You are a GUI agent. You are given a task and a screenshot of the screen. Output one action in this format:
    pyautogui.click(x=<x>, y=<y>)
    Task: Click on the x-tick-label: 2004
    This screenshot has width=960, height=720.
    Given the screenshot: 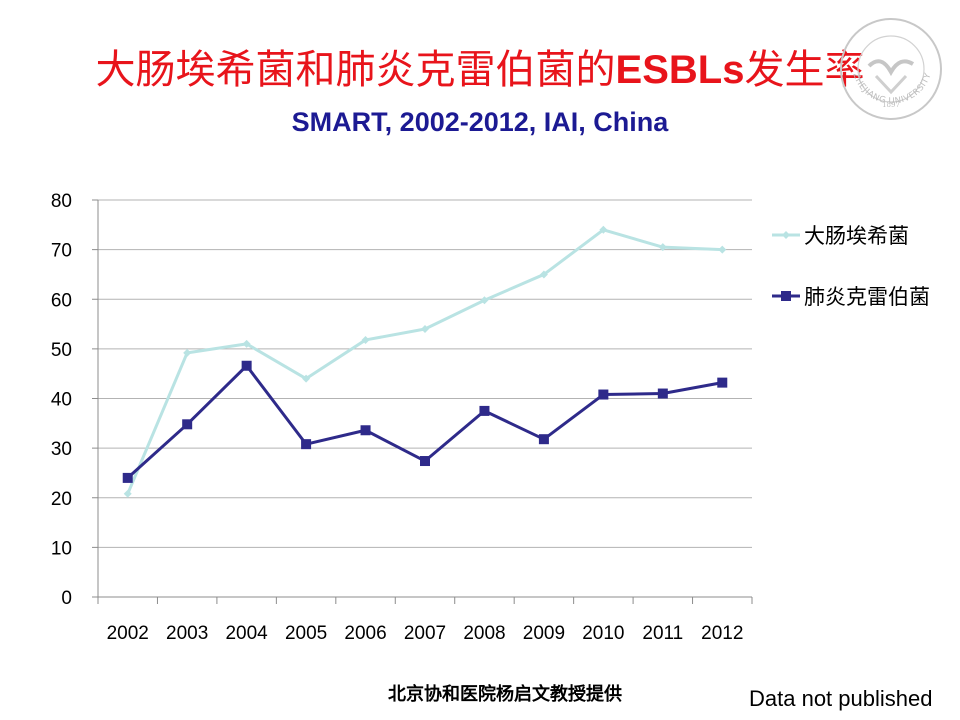 What is the action you would take?
    pyautogui.click(x=246, y=633)
    